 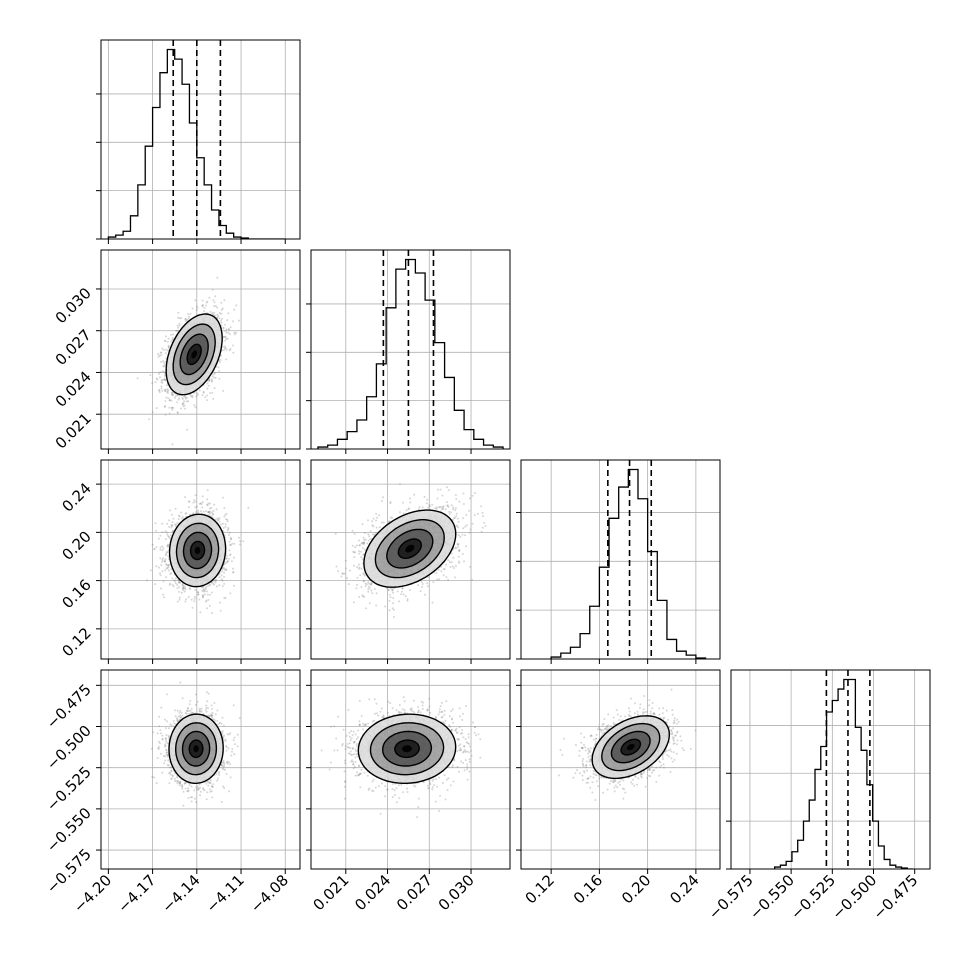 What do you see at coordinates (269, 893) in the screenshot?
I see `x-tick-label: −4.08` at bounding box center [269, 893].